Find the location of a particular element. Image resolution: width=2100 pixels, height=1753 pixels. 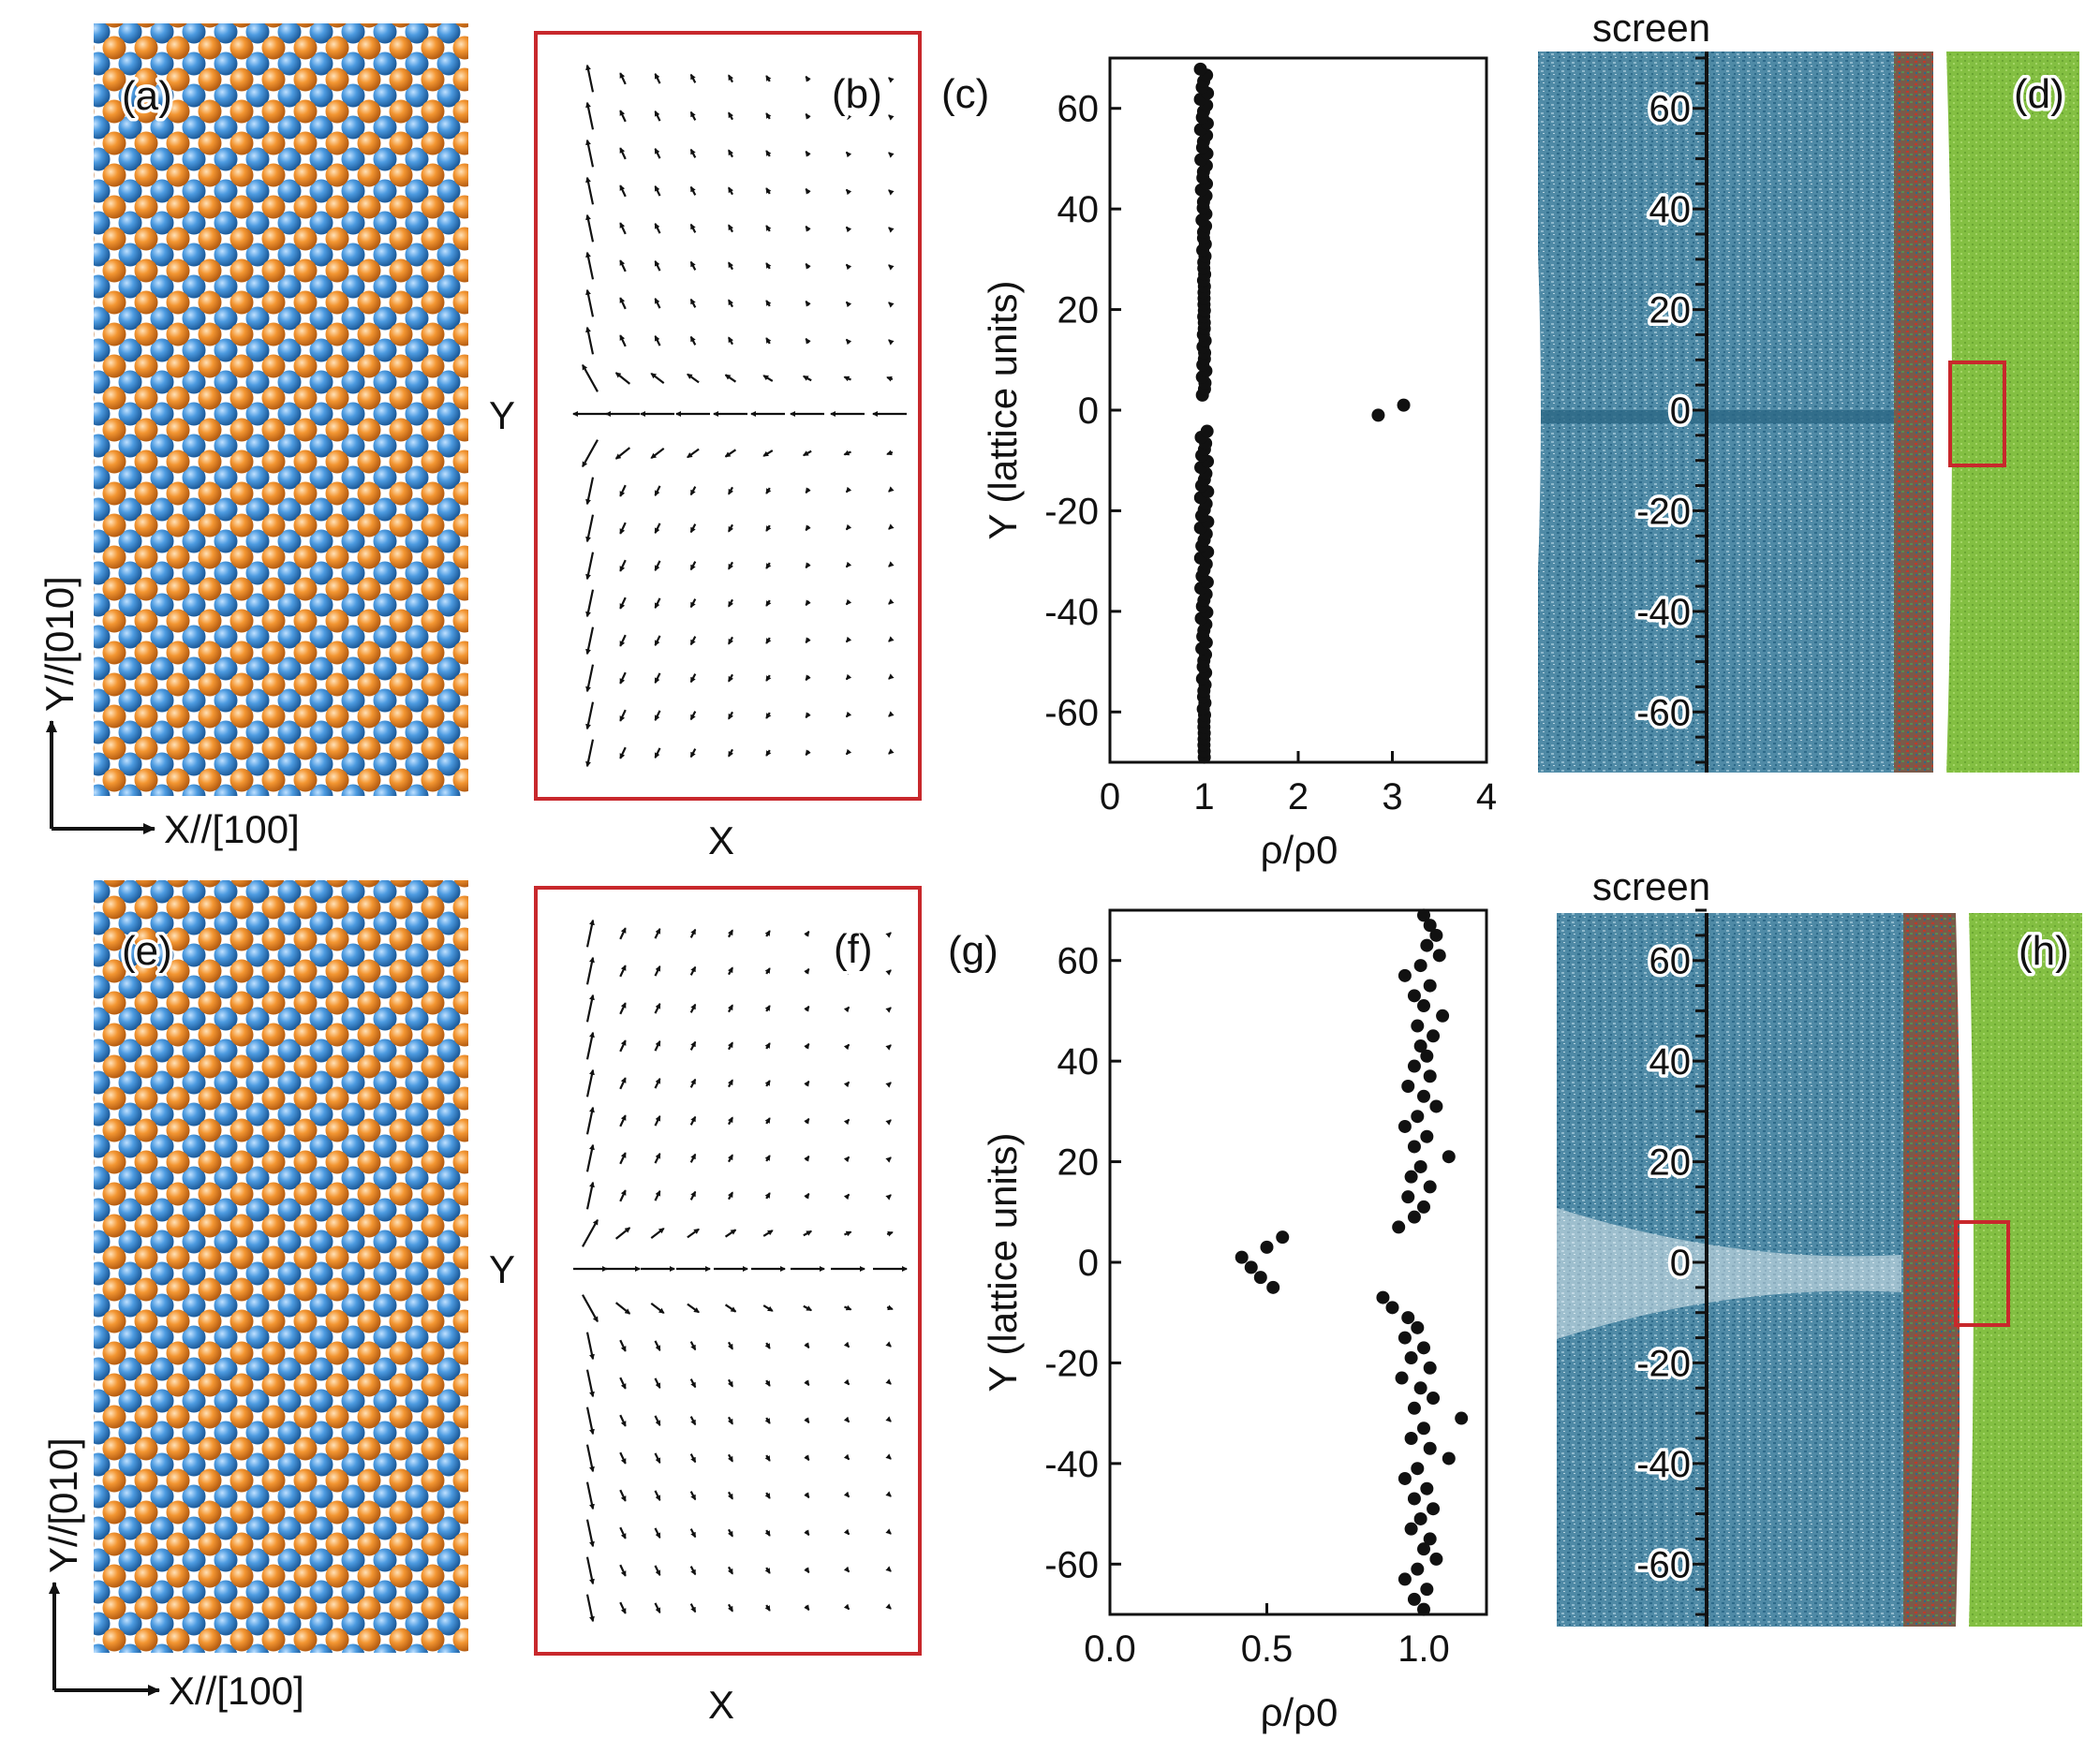

green-region-d is located at coordinates (2013, 413).